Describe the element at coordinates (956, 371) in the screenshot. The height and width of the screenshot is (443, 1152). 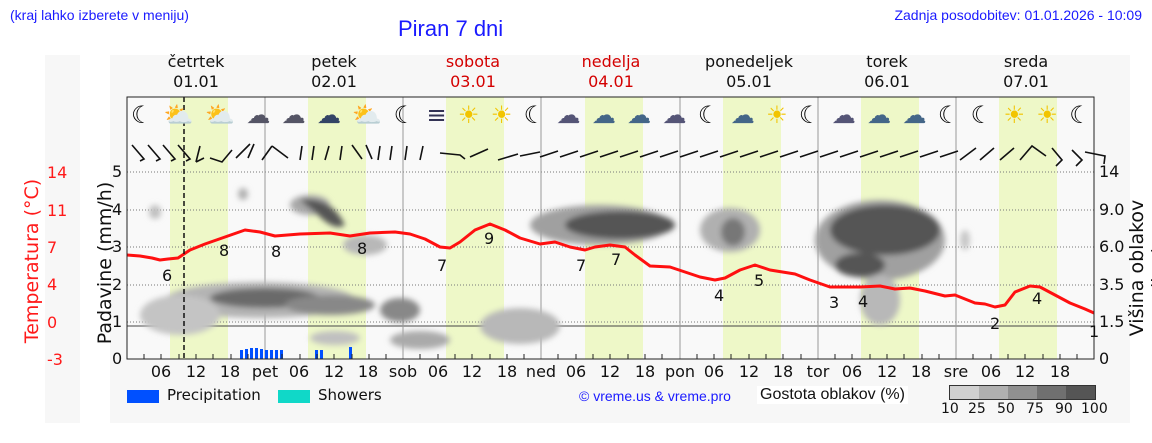
I see `x-tick-label: sre` at that location.